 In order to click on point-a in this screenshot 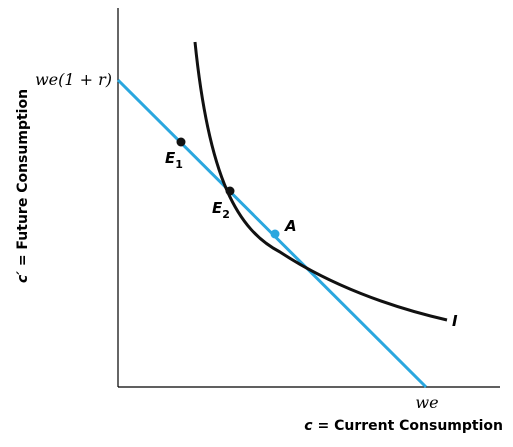, I will do `click(275, 234)`.